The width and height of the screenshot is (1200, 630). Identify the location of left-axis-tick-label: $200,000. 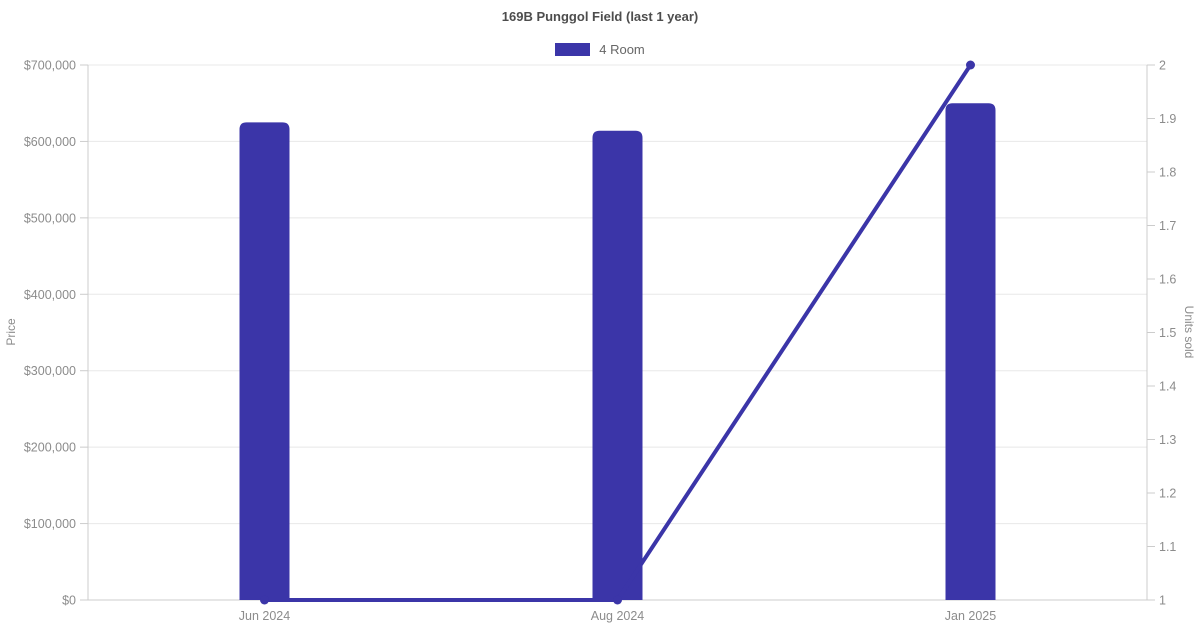
(50, 448).